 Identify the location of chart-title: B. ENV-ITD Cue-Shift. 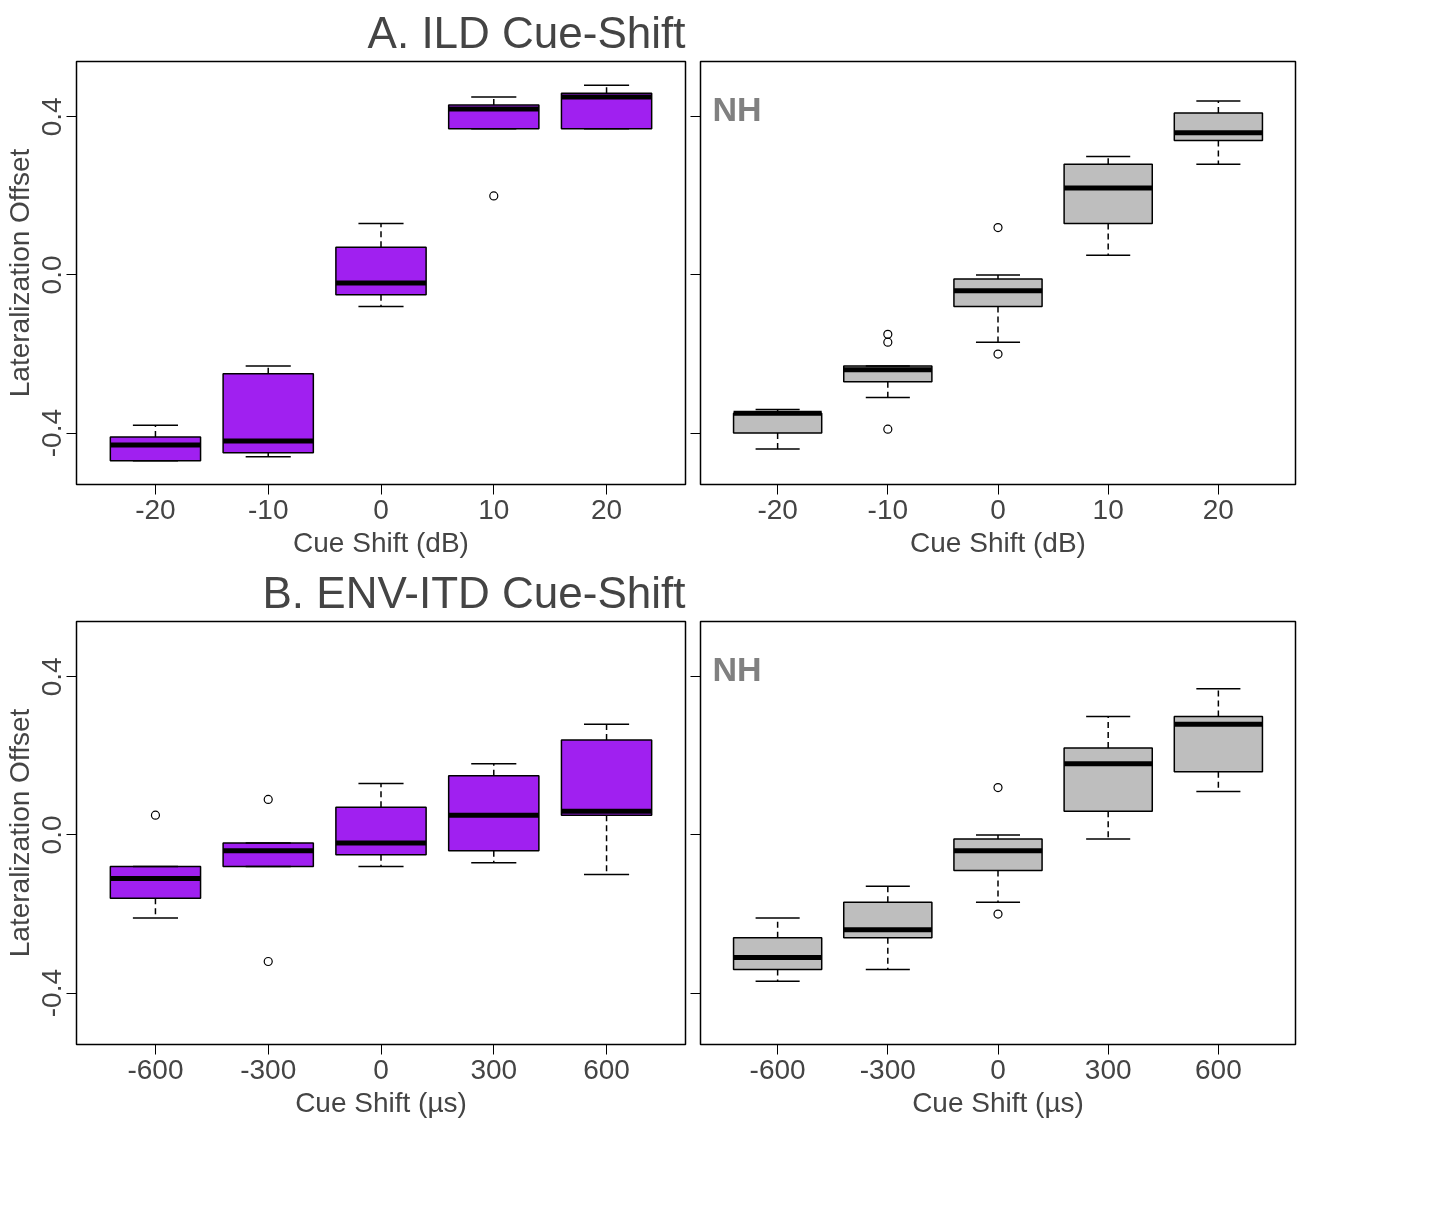
(474, 592).